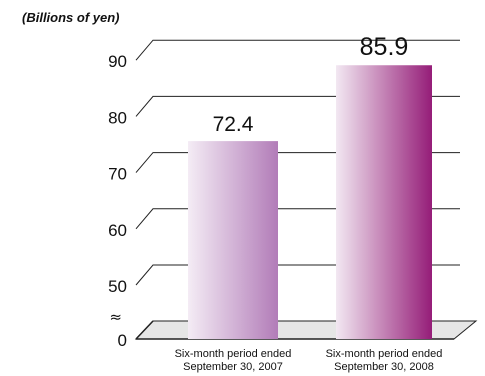  I want to click on y-tick-label-80: 80, so click(117, 117).